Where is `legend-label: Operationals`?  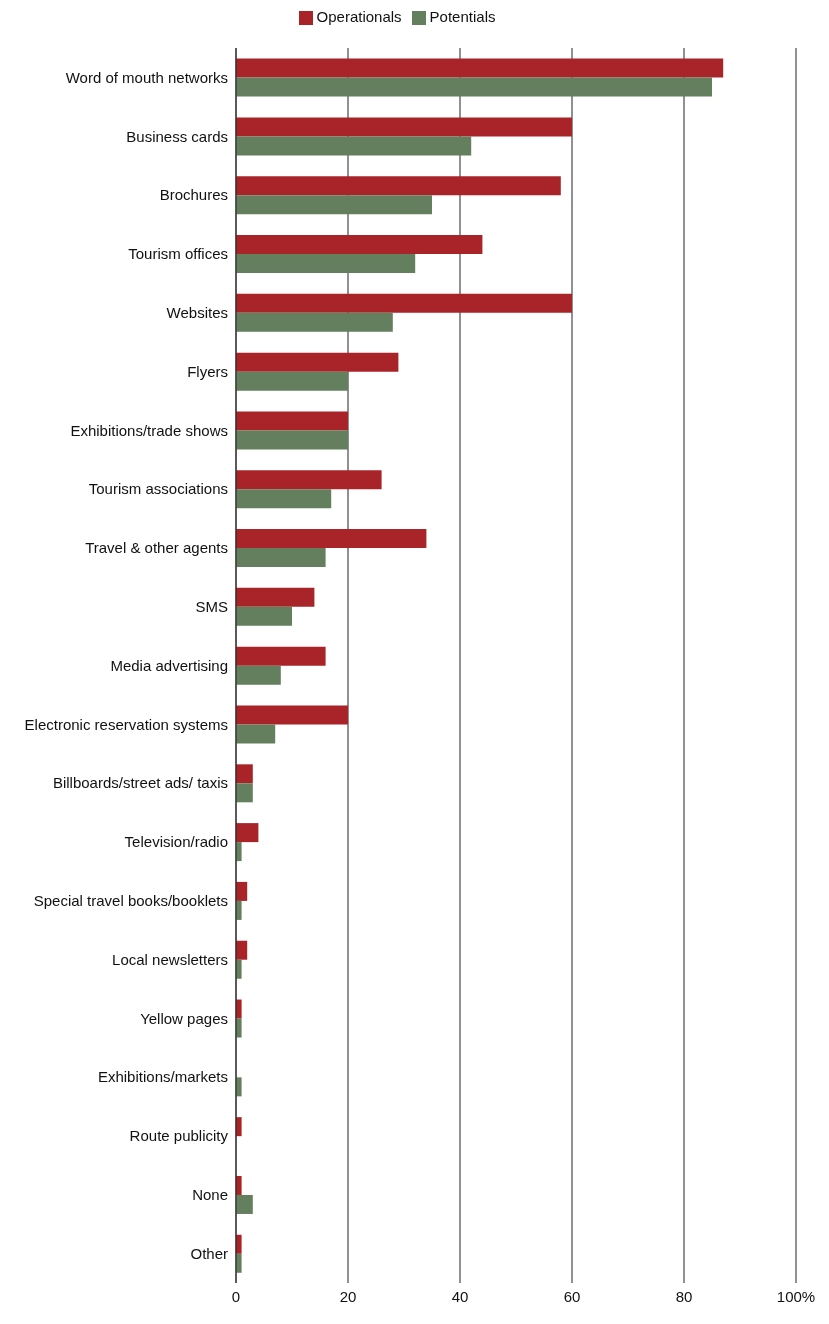
legend-label: Operationals is located at coordinates (359, 16).